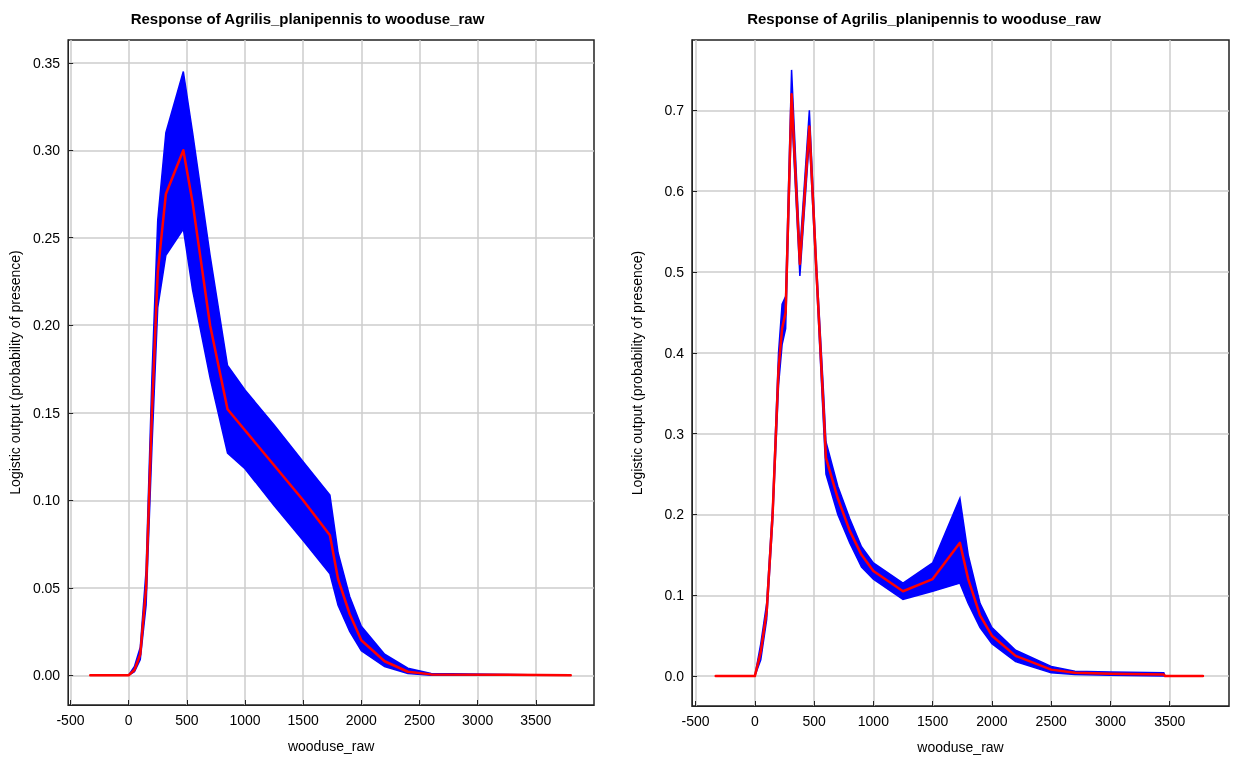 The height and width of the screenshot is (778, 1233). Describe the element at coordinates (674, 271) in the screenshot. I see `y-tick-label: 0.5` at that location.